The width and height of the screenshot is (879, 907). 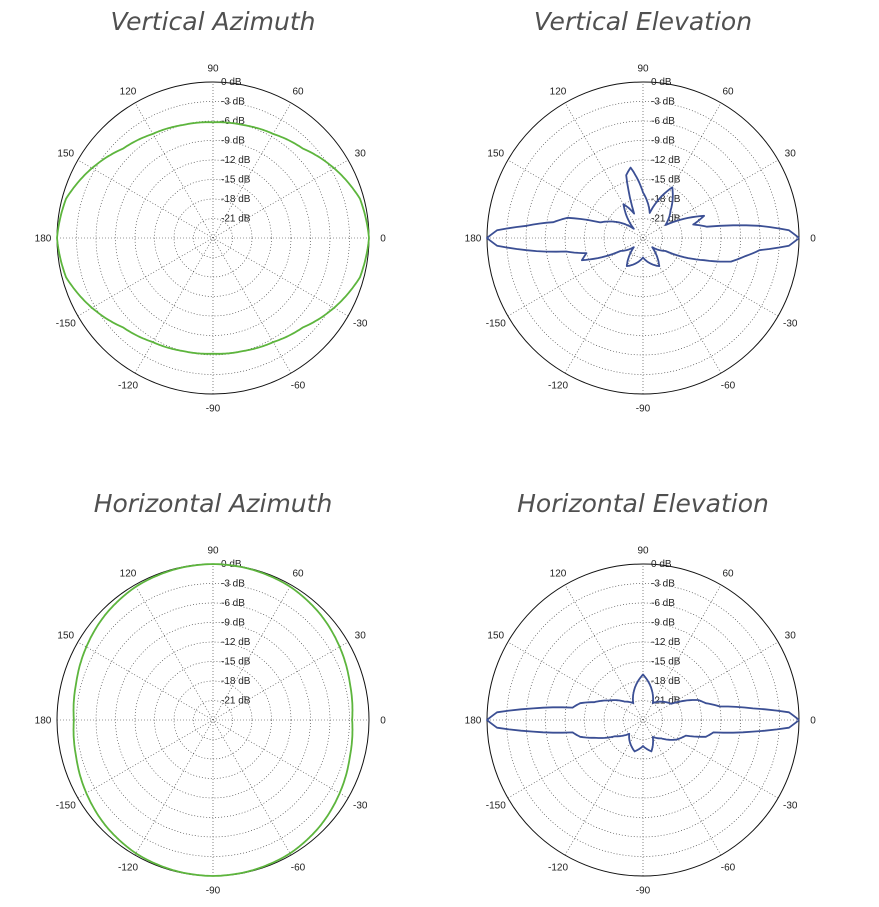 I want to click on chart-title: Horizontal Elevation, so click(x=643, y=503).